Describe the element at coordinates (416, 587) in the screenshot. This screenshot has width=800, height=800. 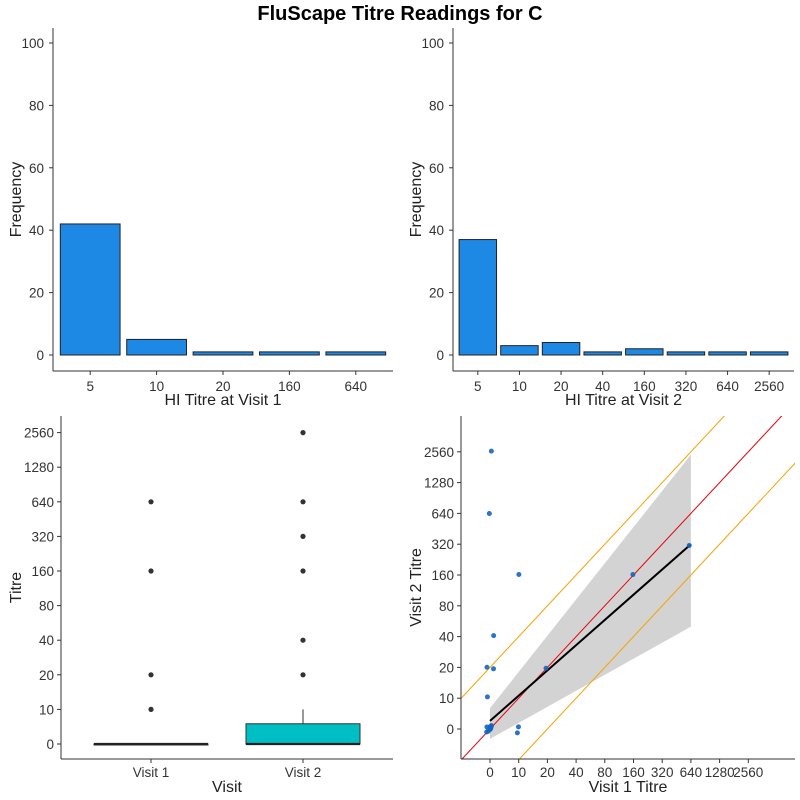
I see `y-axis-title: Visit 2 Titre` at that location.